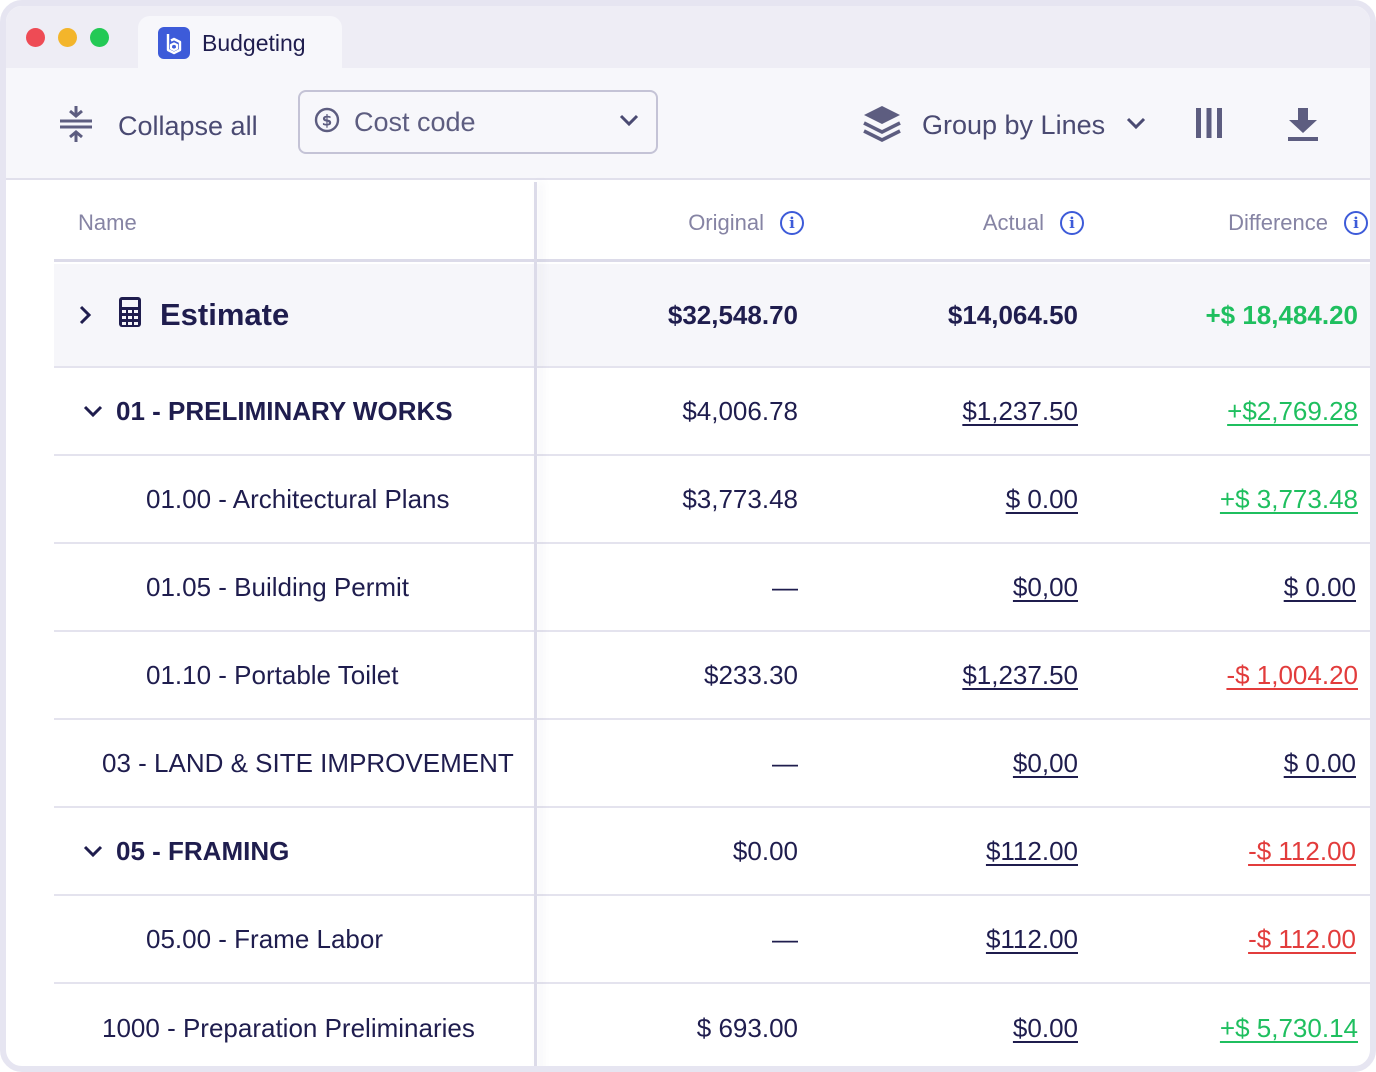  Describe the element at coordinates (35, 37) in the screenshot. I see `close-window-button` at that location.